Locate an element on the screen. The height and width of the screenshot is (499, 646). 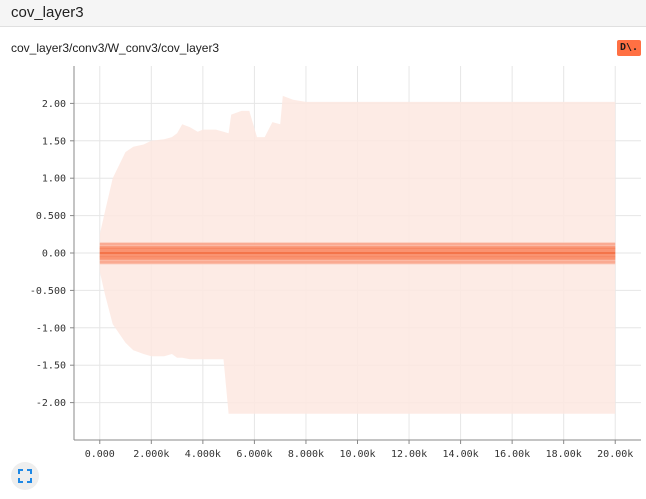
fullscreen-button is located at coordinates (25, 476).